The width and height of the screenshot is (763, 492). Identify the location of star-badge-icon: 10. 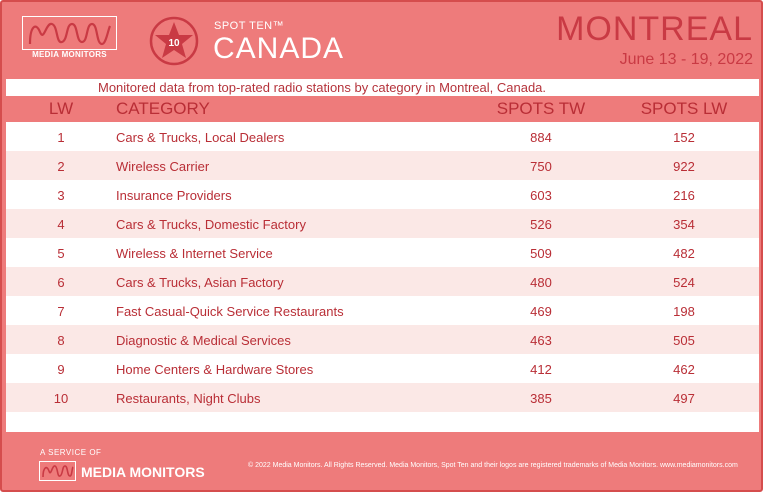
(174, 41).